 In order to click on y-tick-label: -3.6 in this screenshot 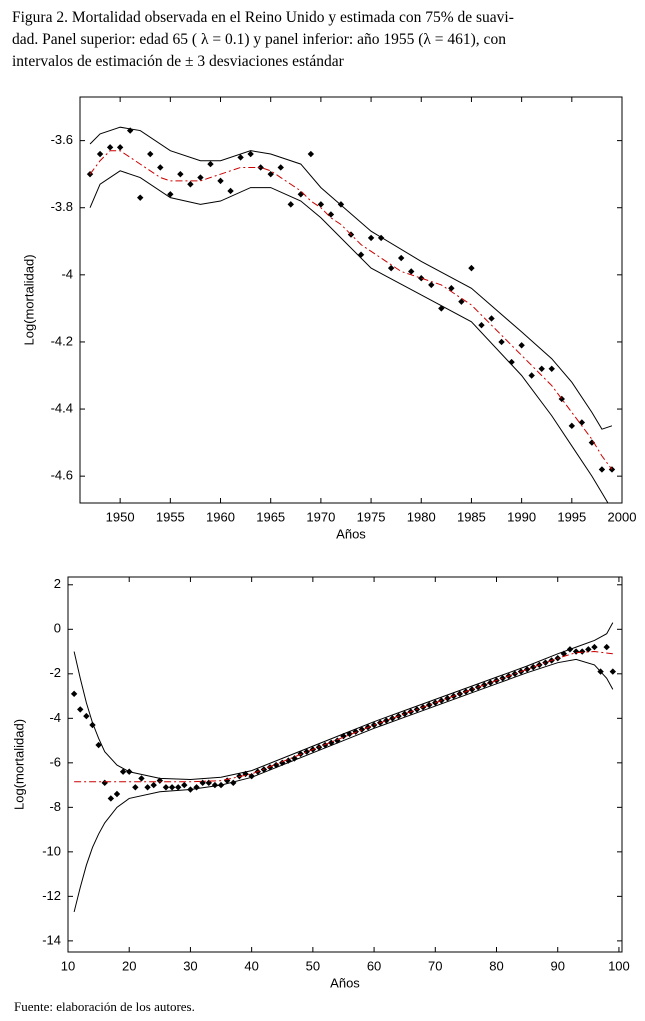, I will do `click(62, 139)`.